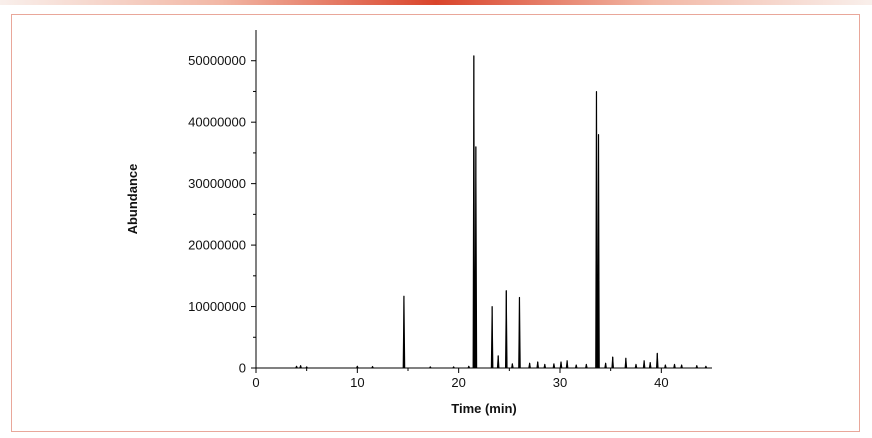 The height and width of the screenshot is (438, 872). What do you see at coordinates (560, 382) in the screenshot?
I see `x-tick-label: 30` at bounding box center [560, 382].